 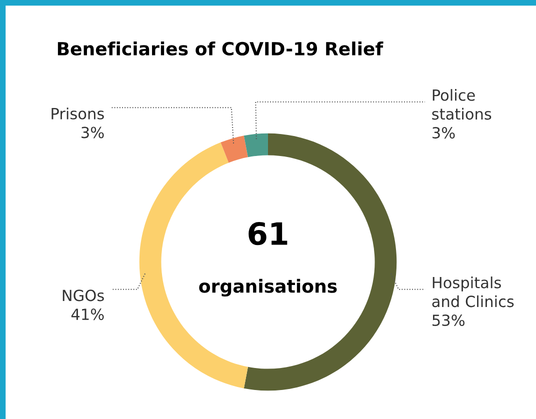 What do you see at coordinates (448, 320) in the screenshot?
I see `data-label: 53%` at bounding box center [448, 320].